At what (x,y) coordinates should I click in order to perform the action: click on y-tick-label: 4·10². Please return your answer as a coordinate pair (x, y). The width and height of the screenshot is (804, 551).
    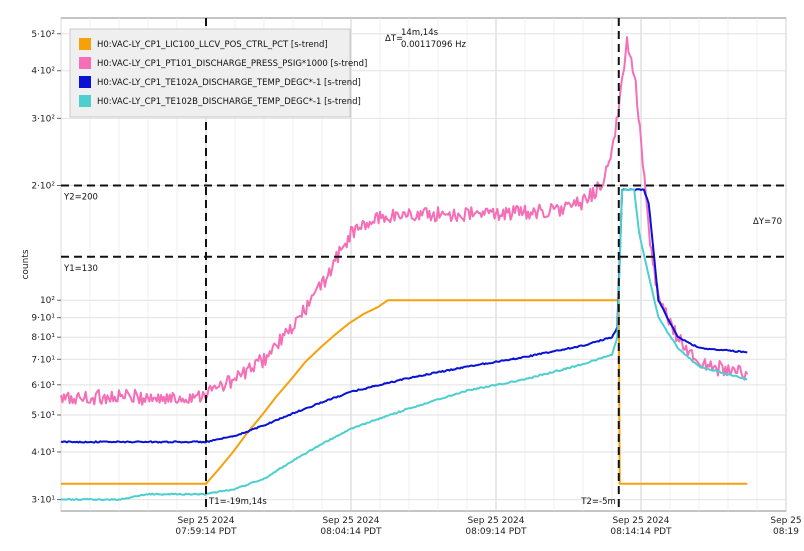
    Looking at the image, I should click on (43, 72).